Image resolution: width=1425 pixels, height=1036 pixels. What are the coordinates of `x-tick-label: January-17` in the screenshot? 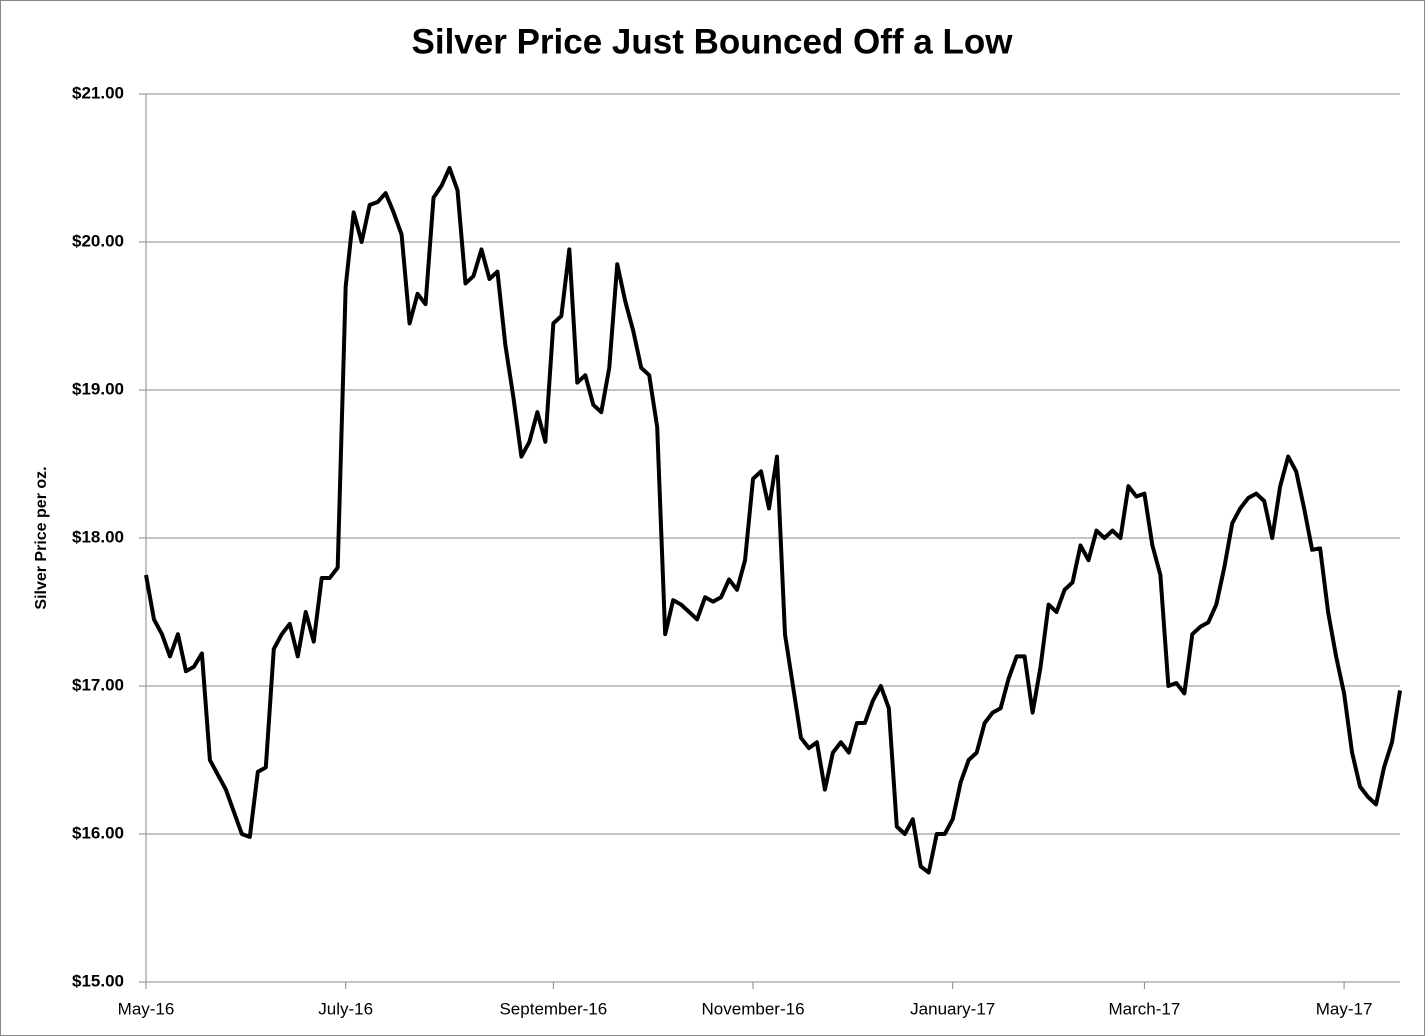 It's located at (952, 1008).